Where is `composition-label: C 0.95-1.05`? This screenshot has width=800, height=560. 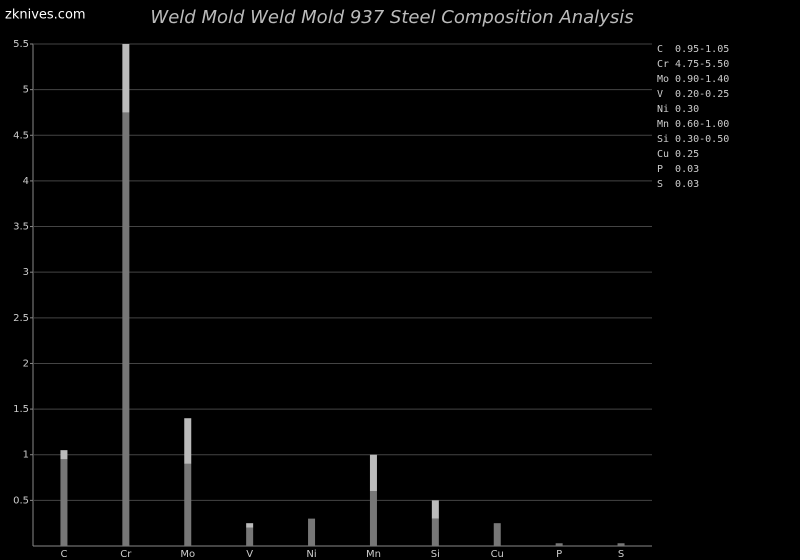 composition-label: C 0.95-1.05 is located at coordinates (693, 49).